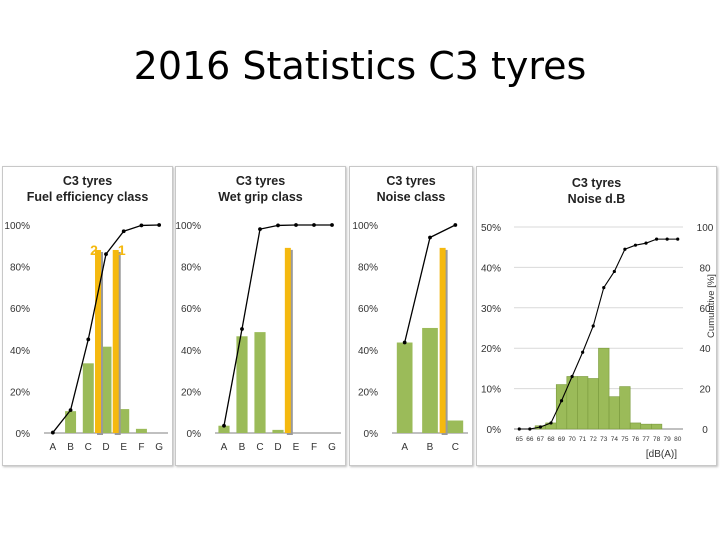 The image size is (720, 540). I want to click on highlight-label: 1, so click(122, 250).